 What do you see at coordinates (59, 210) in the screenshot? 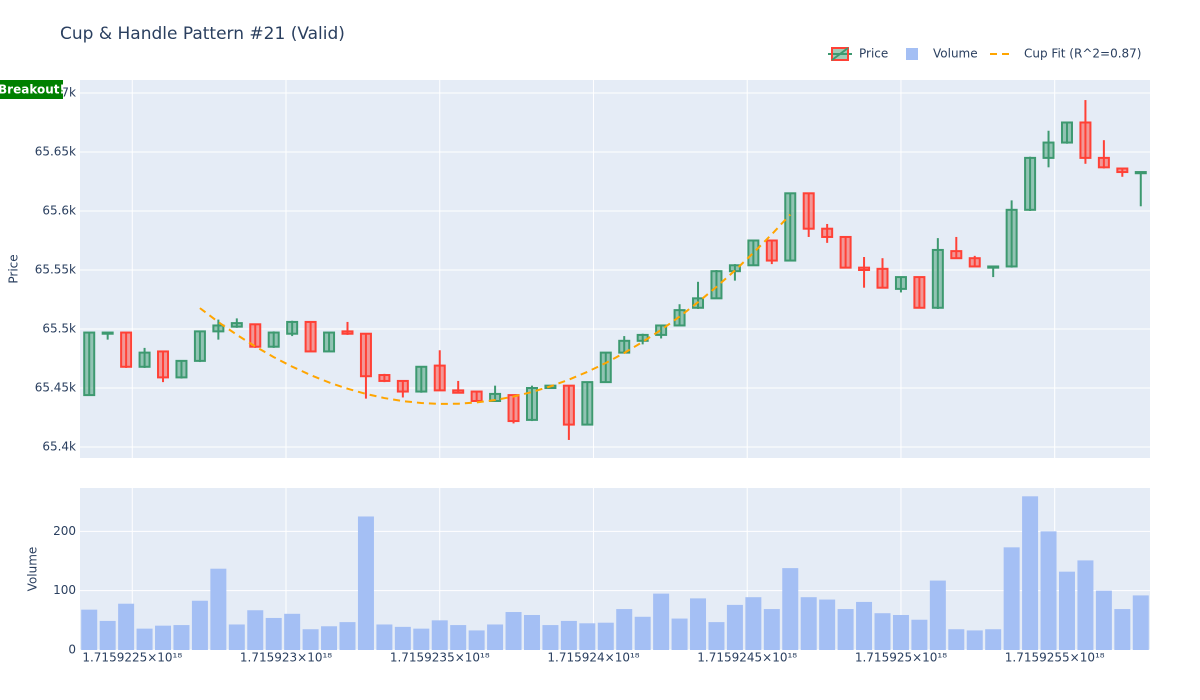
I see `y-tick-label: 65.6k` at bounding box center [59, 210].